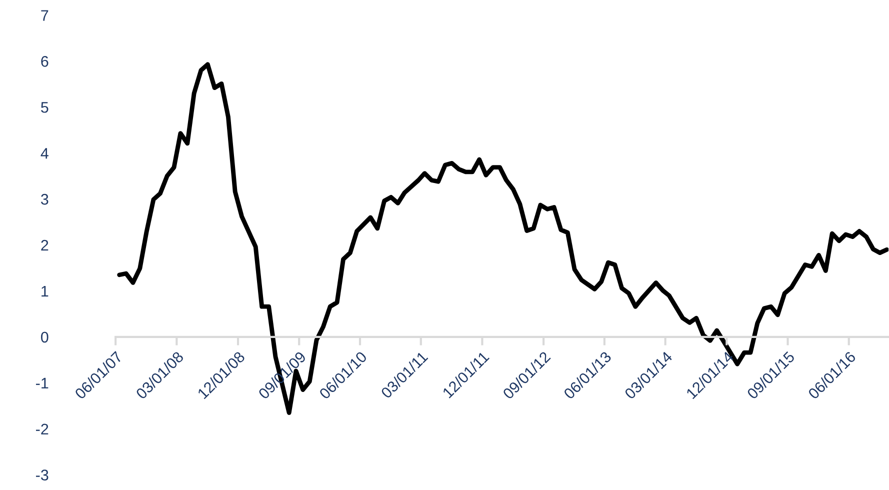 The image size is (889, 490). Describe the element at coordinates (44, 199) in the screenshot. I see `y-tick-label: 3` at that location.